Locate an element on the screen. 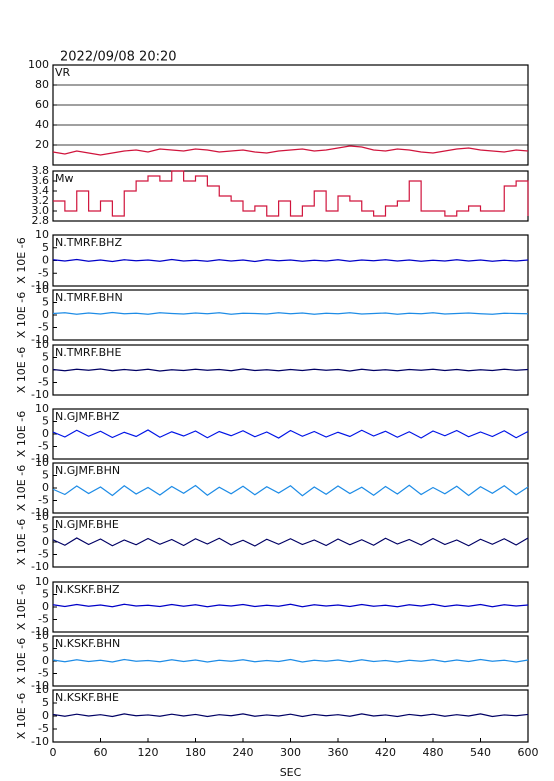  y-tick-label: 3.8 is located at coordinates (41, 170).